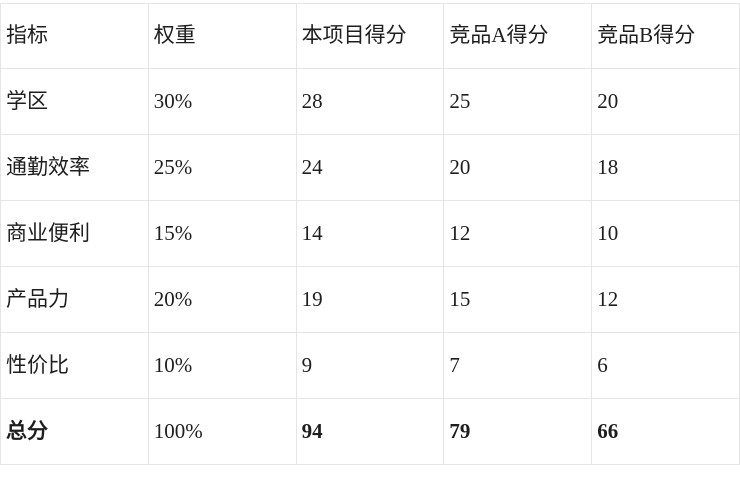 This screenshot has height=479, width=740. What do you see at coordinates (74, 167) in the screenshot?
I see `table-cell: 通勤效率` at bounding box center [74, 167].